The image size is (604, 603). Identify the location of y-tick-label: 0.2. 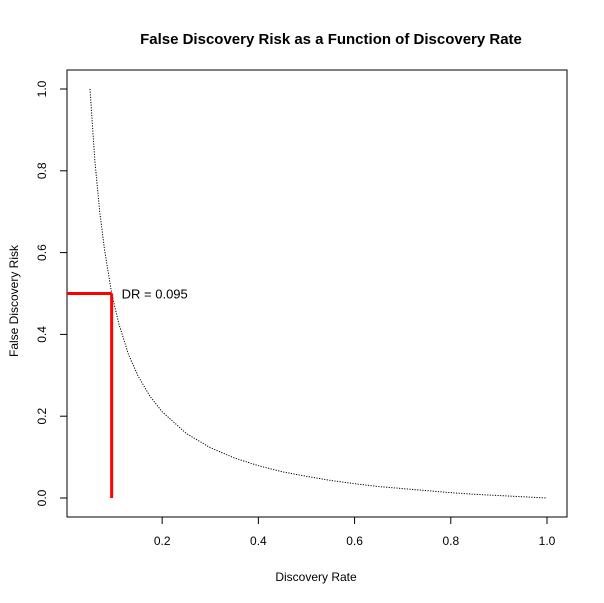
(42, 416).